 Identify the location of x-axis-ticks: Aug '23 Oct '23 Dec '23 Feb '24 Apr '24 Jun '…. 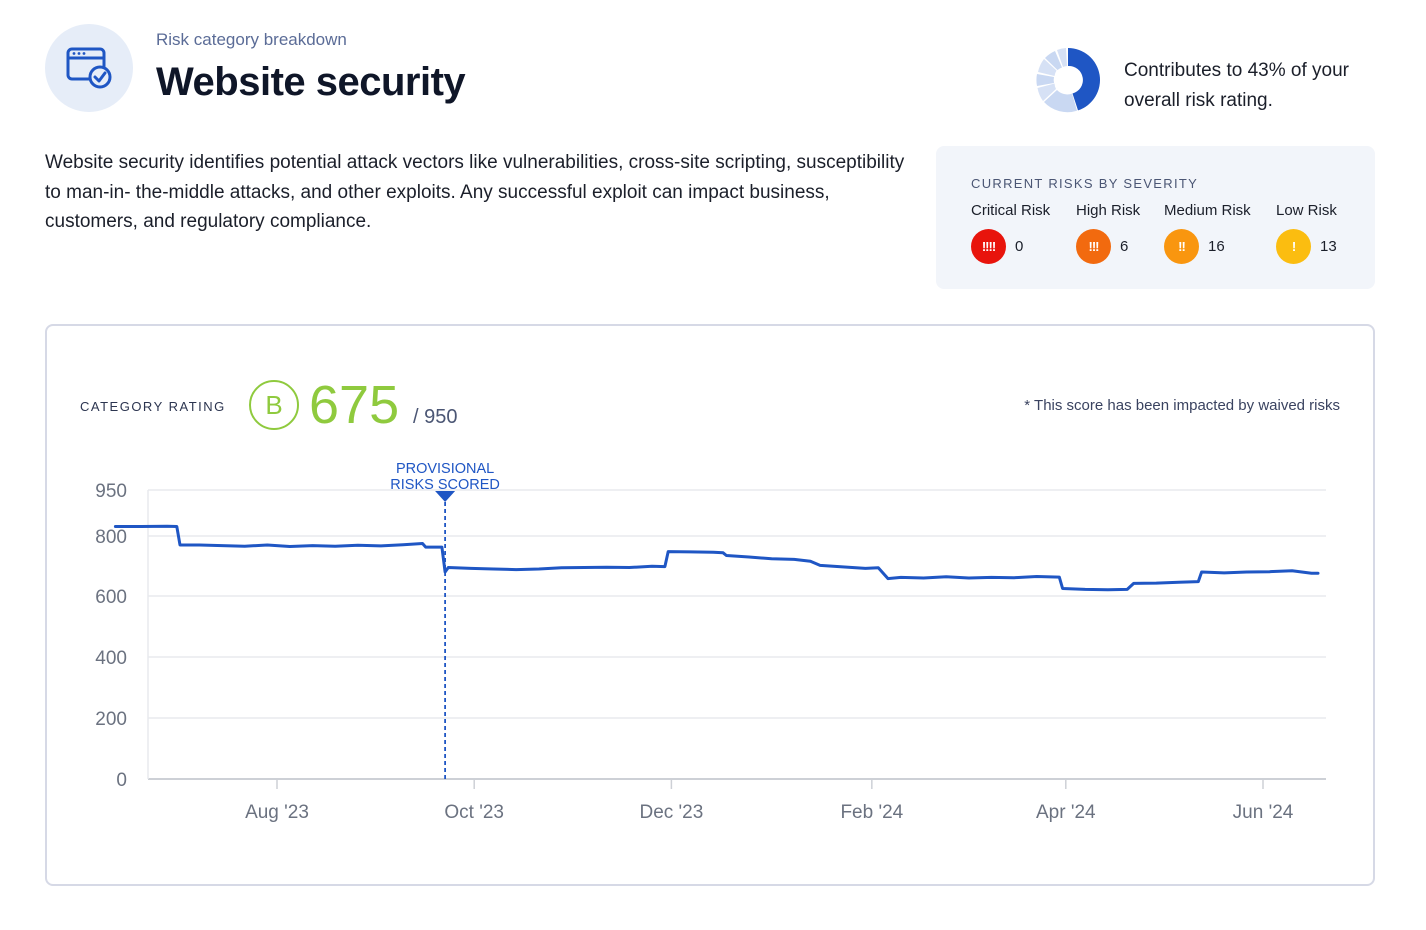
(769, 801).